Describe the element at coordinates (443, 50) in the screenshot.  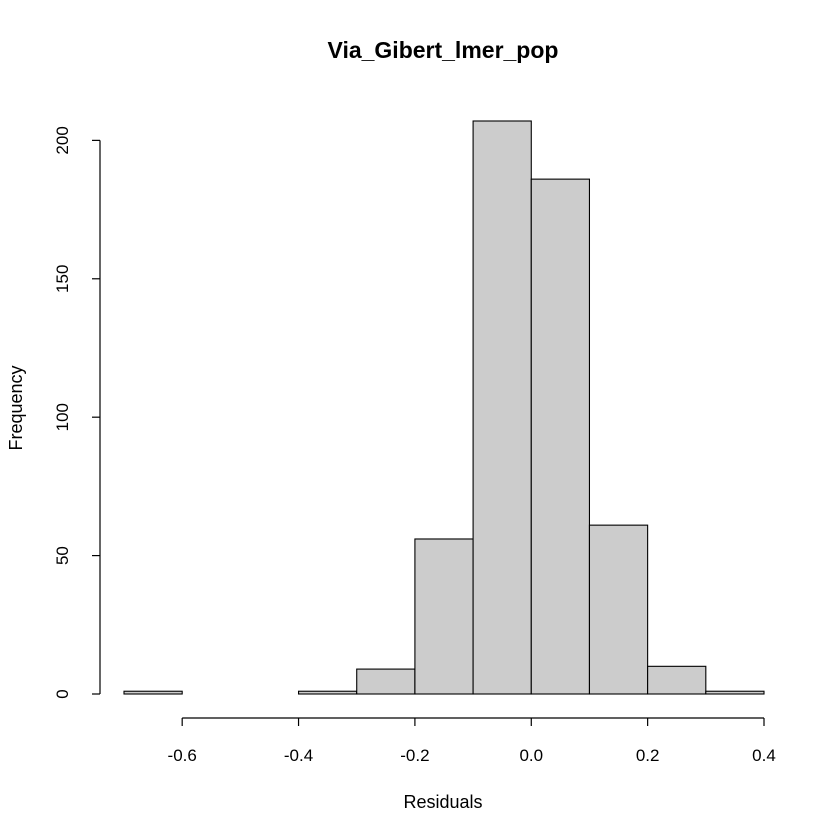
I see `chart-title: Via_Gibert_lmer_pop` at that location.